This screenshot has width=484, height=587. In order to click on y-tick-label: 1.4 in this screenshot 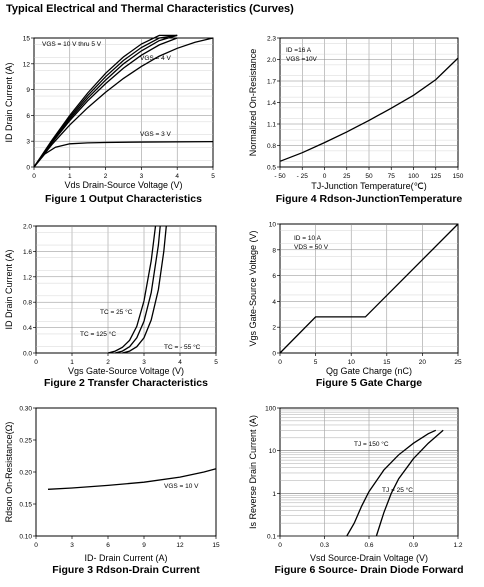, I will do `click(271, 103)`.